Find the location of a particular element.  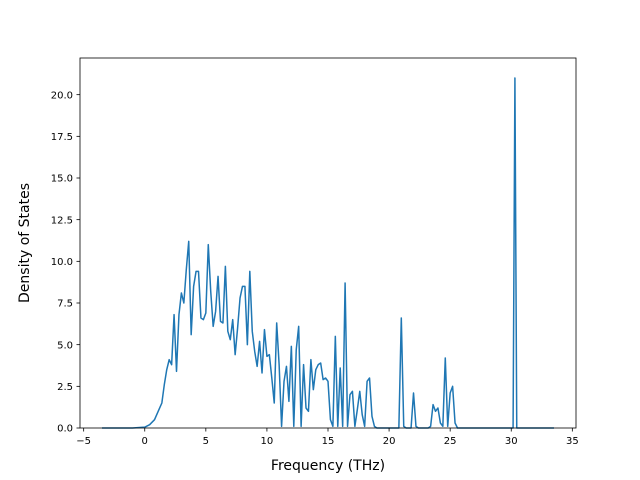

y-axis-title: Density of States is located at coordinates (25, 243).